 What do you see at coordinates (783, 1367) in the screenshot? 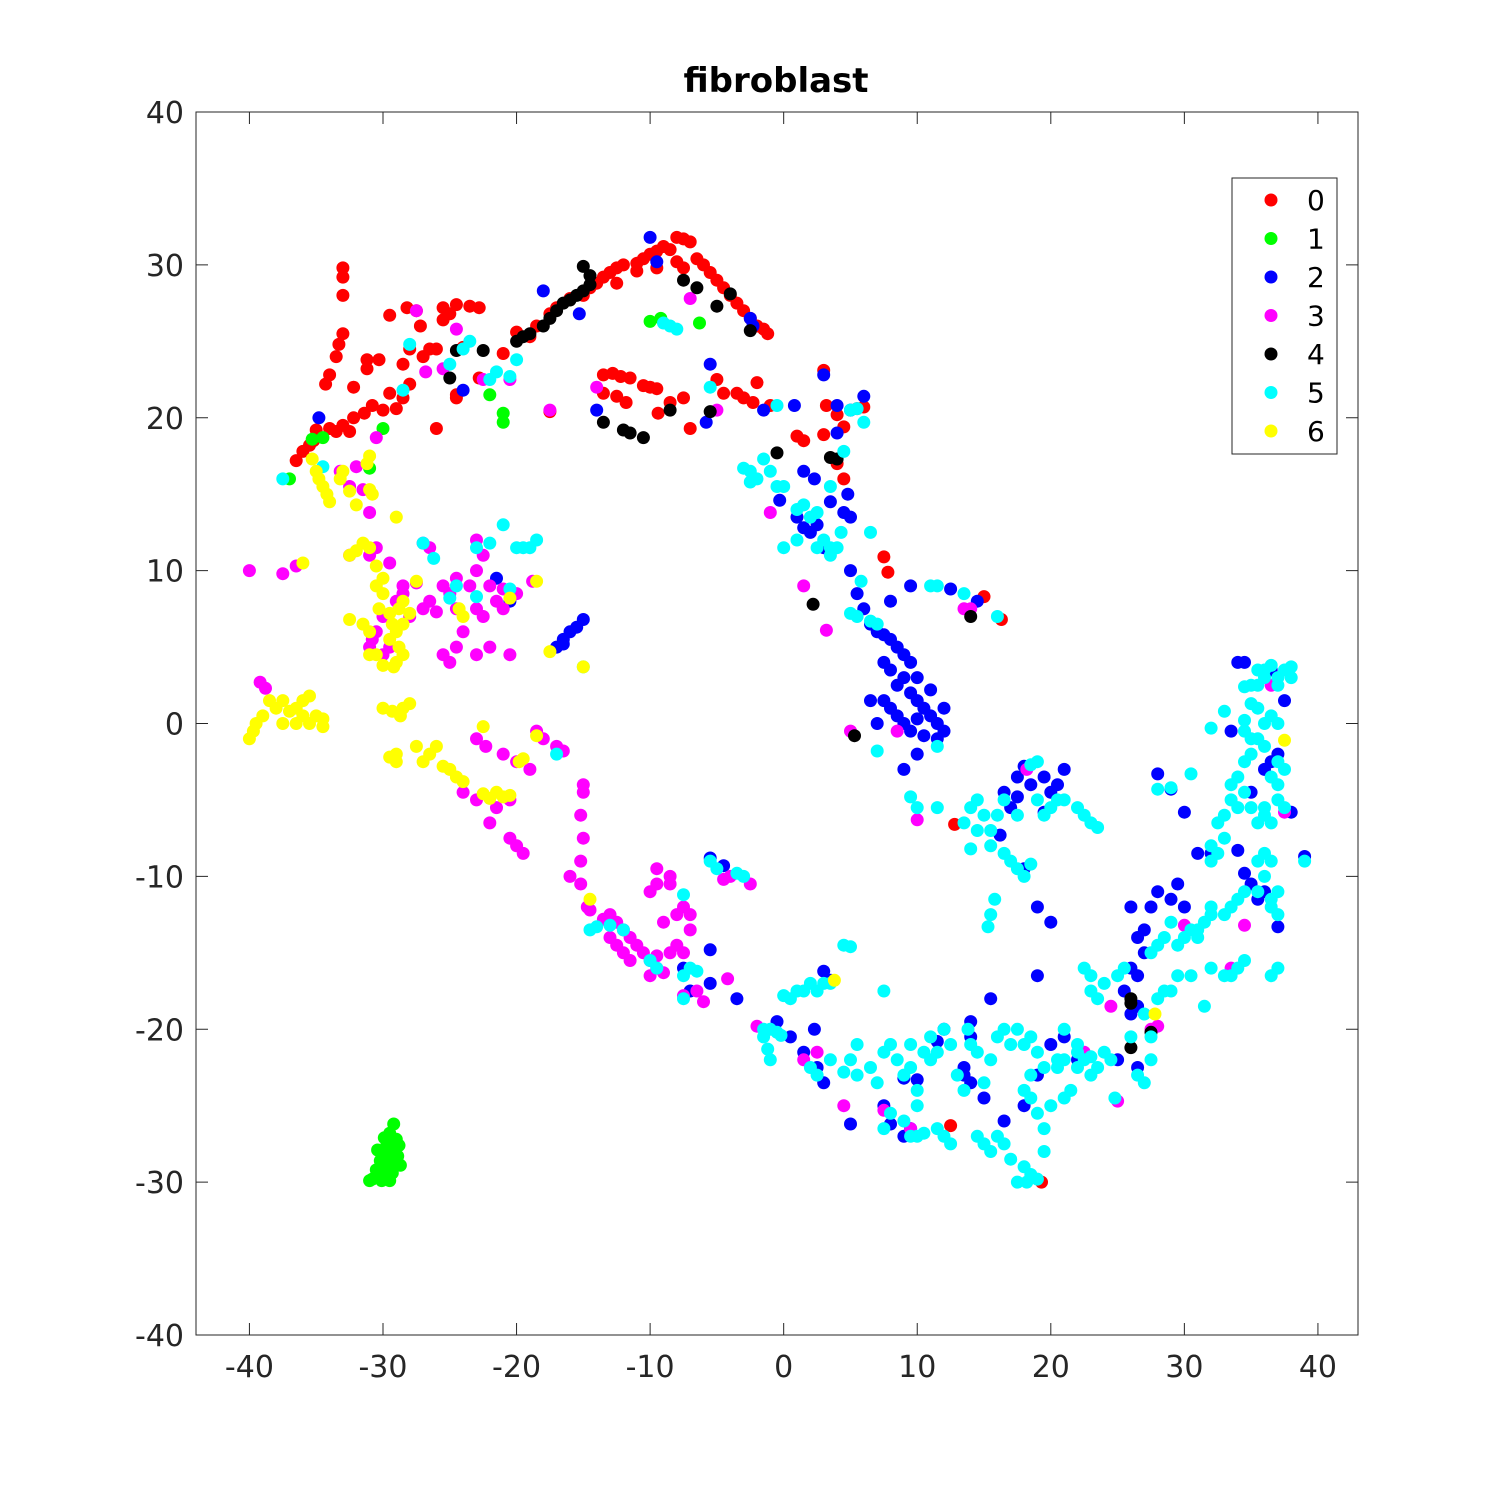
I see `x-tick-label: 0` at bounding box center [783, 1367].